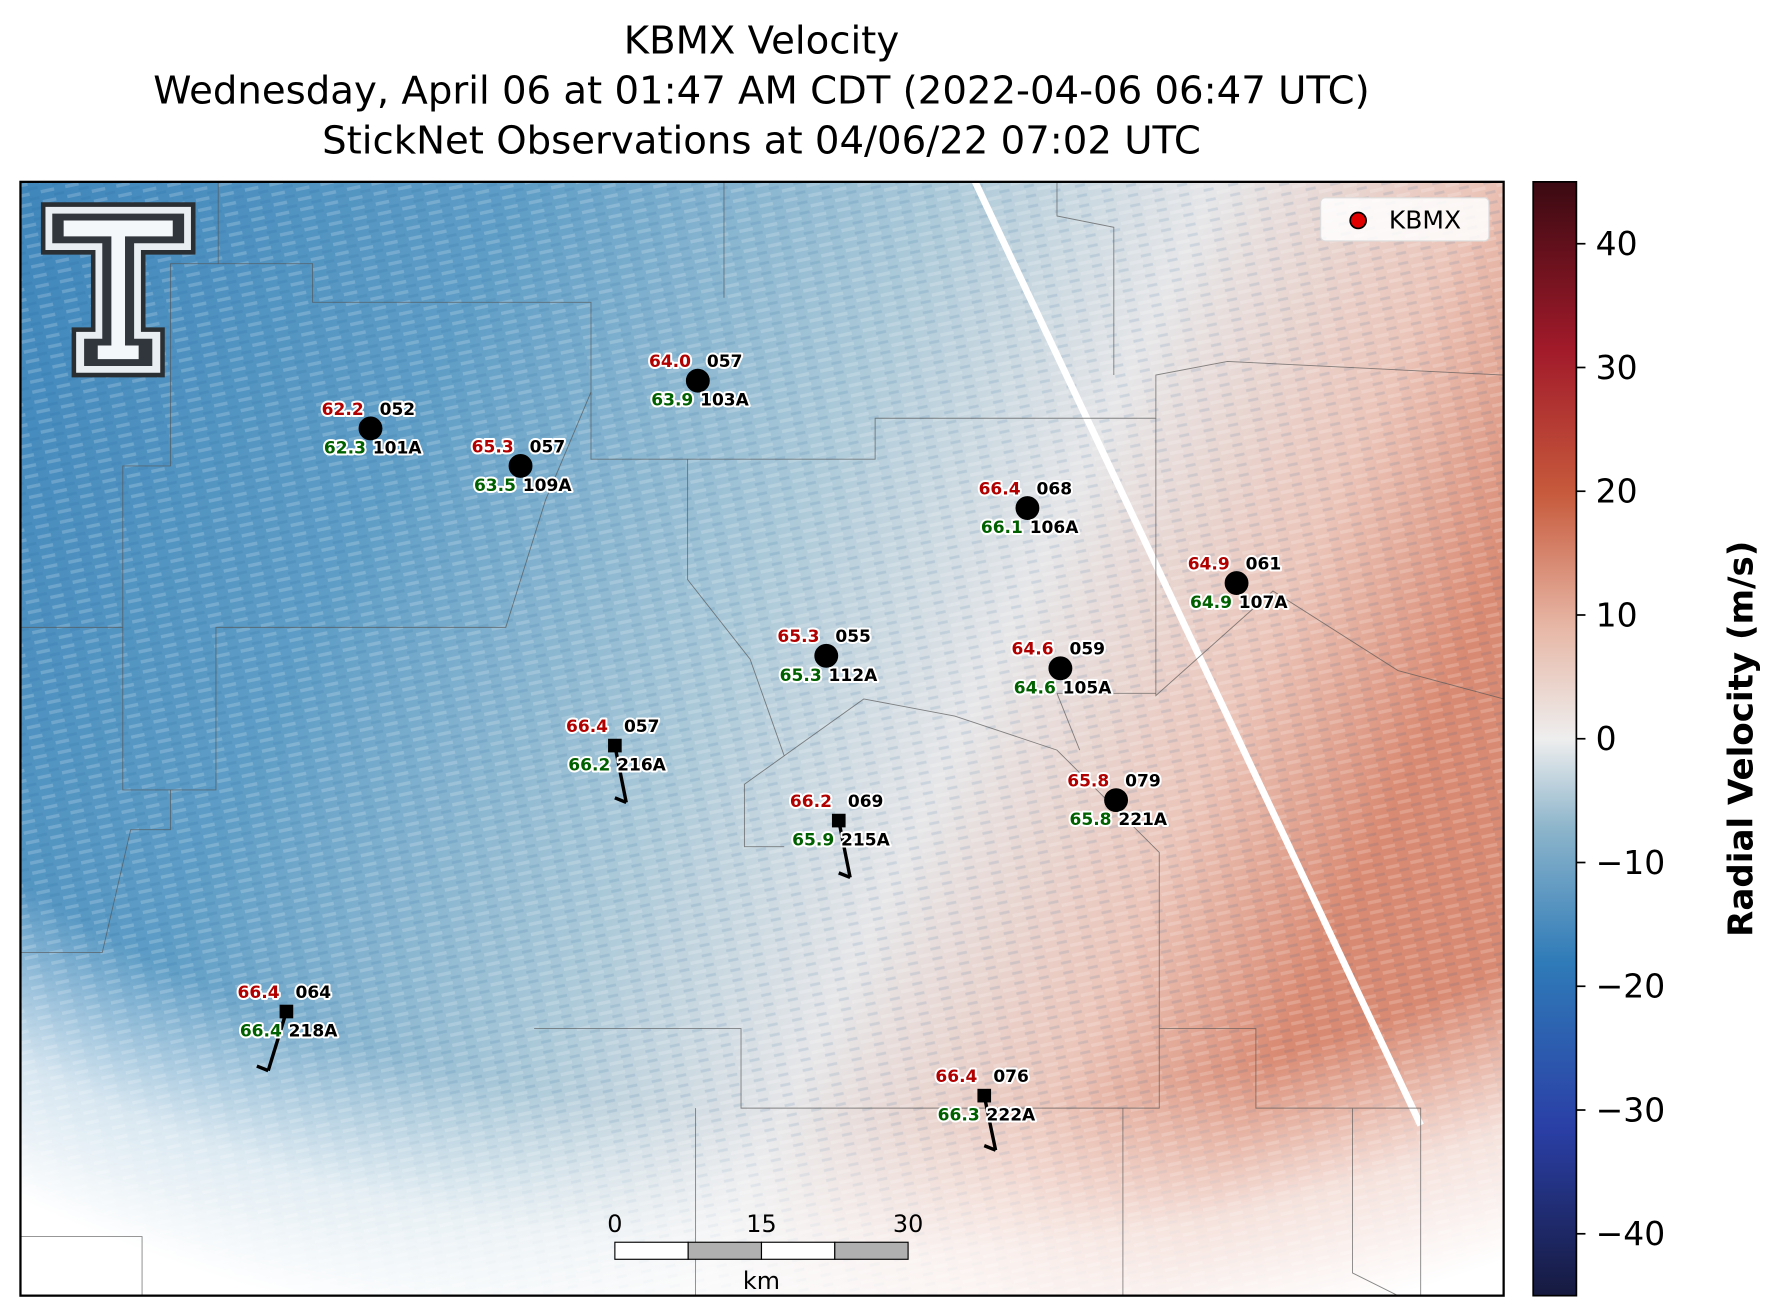 Image resolution: width=1773 pixels, height=1311 pixels. Describe the element at coordinates (314, 1032) in the screenshot. I see `station-id: 218A` at that location.